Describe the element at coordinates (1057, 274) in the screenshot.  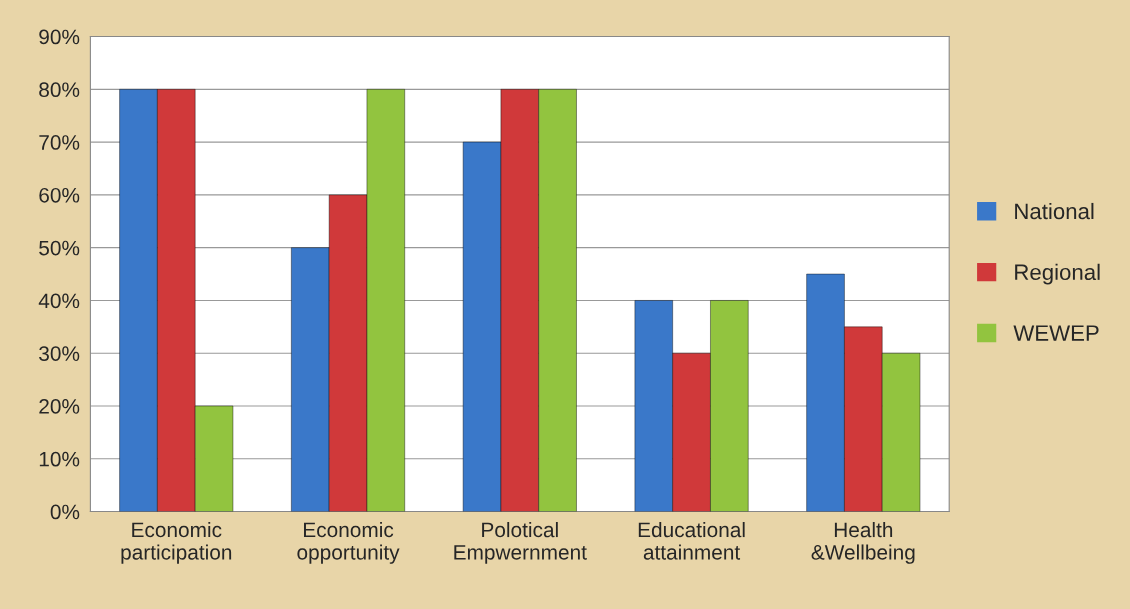
I see `legend-label: Regional` at that location.